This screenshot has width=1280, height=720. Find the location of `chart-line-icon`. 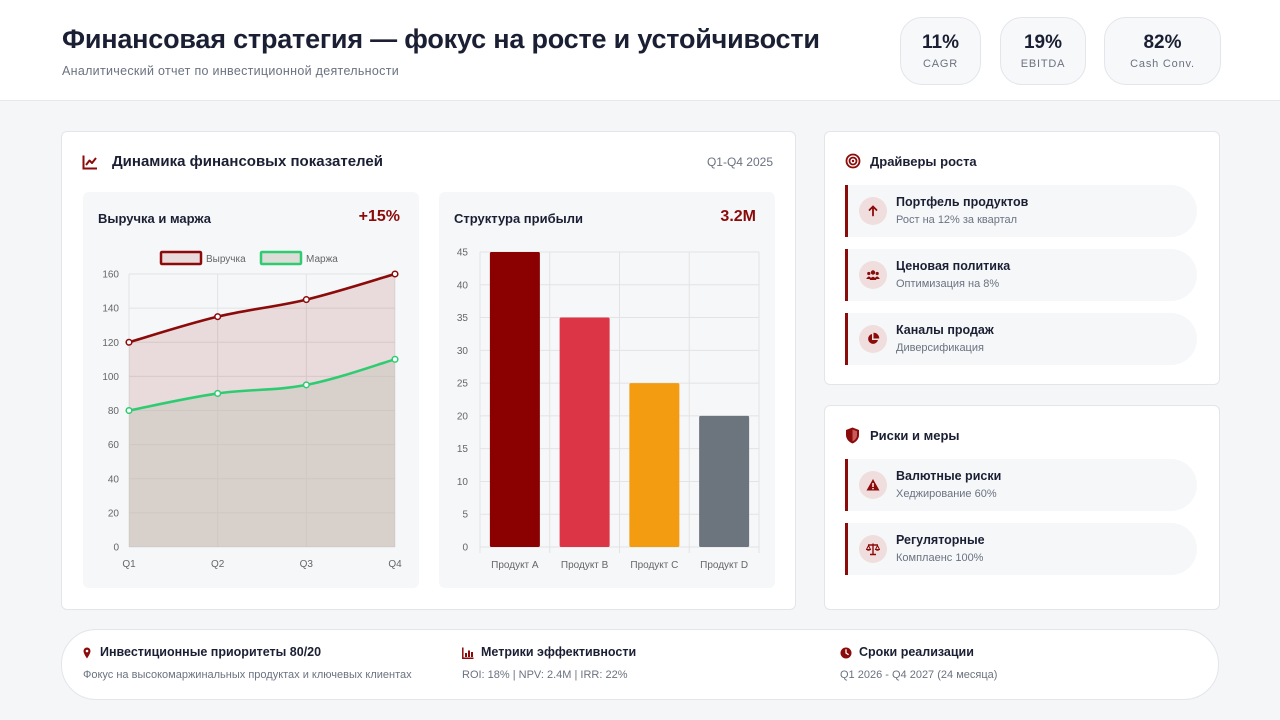

chart-line-icon is located at coordinates (90, 164).